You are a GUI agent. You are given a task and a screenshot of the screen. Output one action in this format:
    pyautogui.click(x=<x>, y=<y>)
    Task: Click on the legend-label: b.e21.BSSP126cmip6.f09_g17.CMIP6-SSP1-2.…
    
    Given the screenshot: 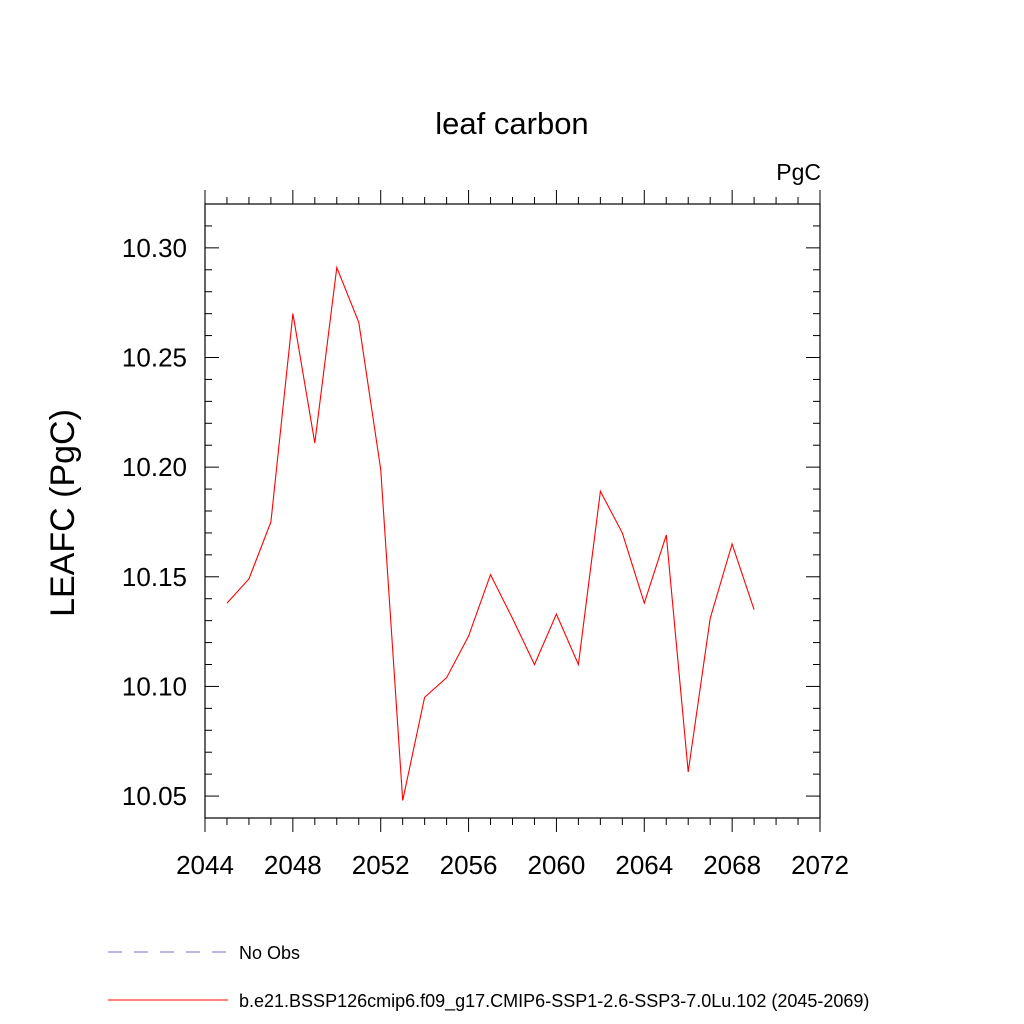 What is the action you would take?
    pyautogui.click(x=554, y=1001)
    